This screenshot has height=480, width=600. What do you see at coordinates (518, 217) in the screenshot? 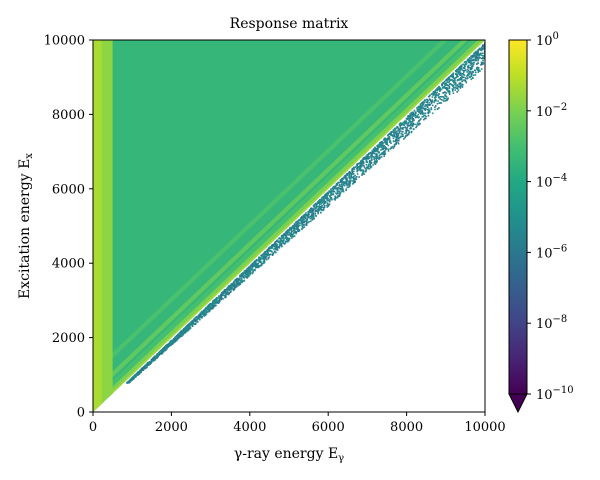
I see `colorbar-gradient` at bounding box center [518, 217].